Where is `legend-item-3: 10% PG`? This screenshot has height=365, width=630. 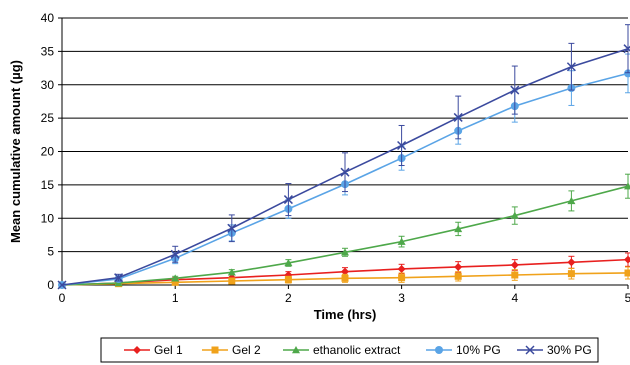
legend-item-3: 10% PG is located at coordinates (463, 350).